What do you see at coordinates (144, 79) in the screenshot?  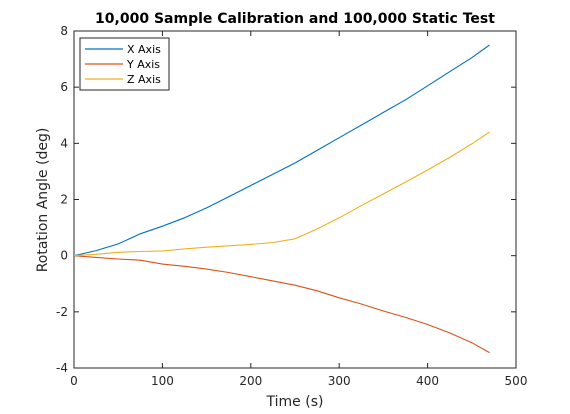 I see `legend-label: Z Axis` at bounding box center [144, 79].